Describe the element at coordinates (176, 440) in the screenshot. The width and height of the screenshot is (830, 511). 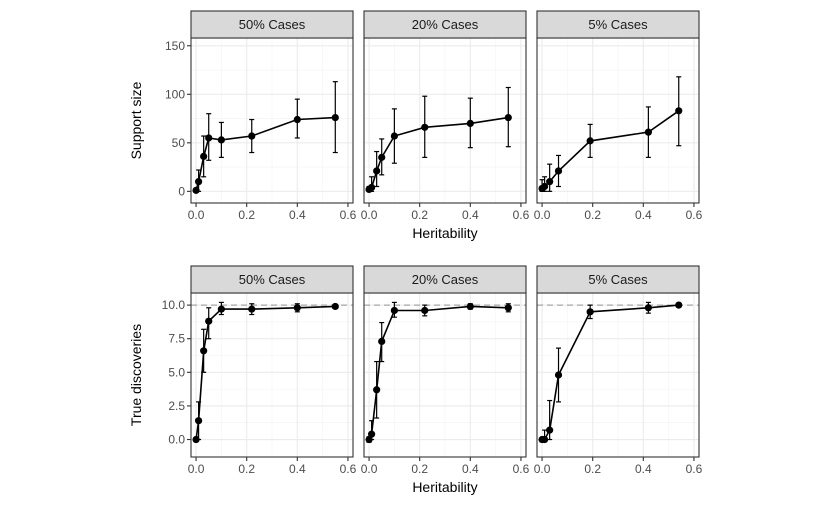
I see `y-tick-label: 0.0` at that location.